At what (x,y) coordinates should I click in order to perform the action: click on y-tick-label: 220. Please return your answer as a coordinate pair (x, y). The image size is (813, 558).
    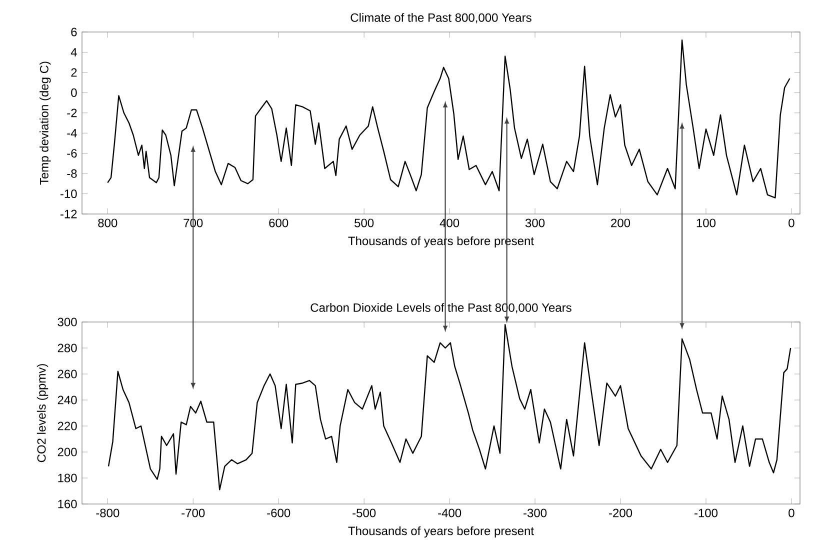
    Looking at the image, I should click on (67, 426).